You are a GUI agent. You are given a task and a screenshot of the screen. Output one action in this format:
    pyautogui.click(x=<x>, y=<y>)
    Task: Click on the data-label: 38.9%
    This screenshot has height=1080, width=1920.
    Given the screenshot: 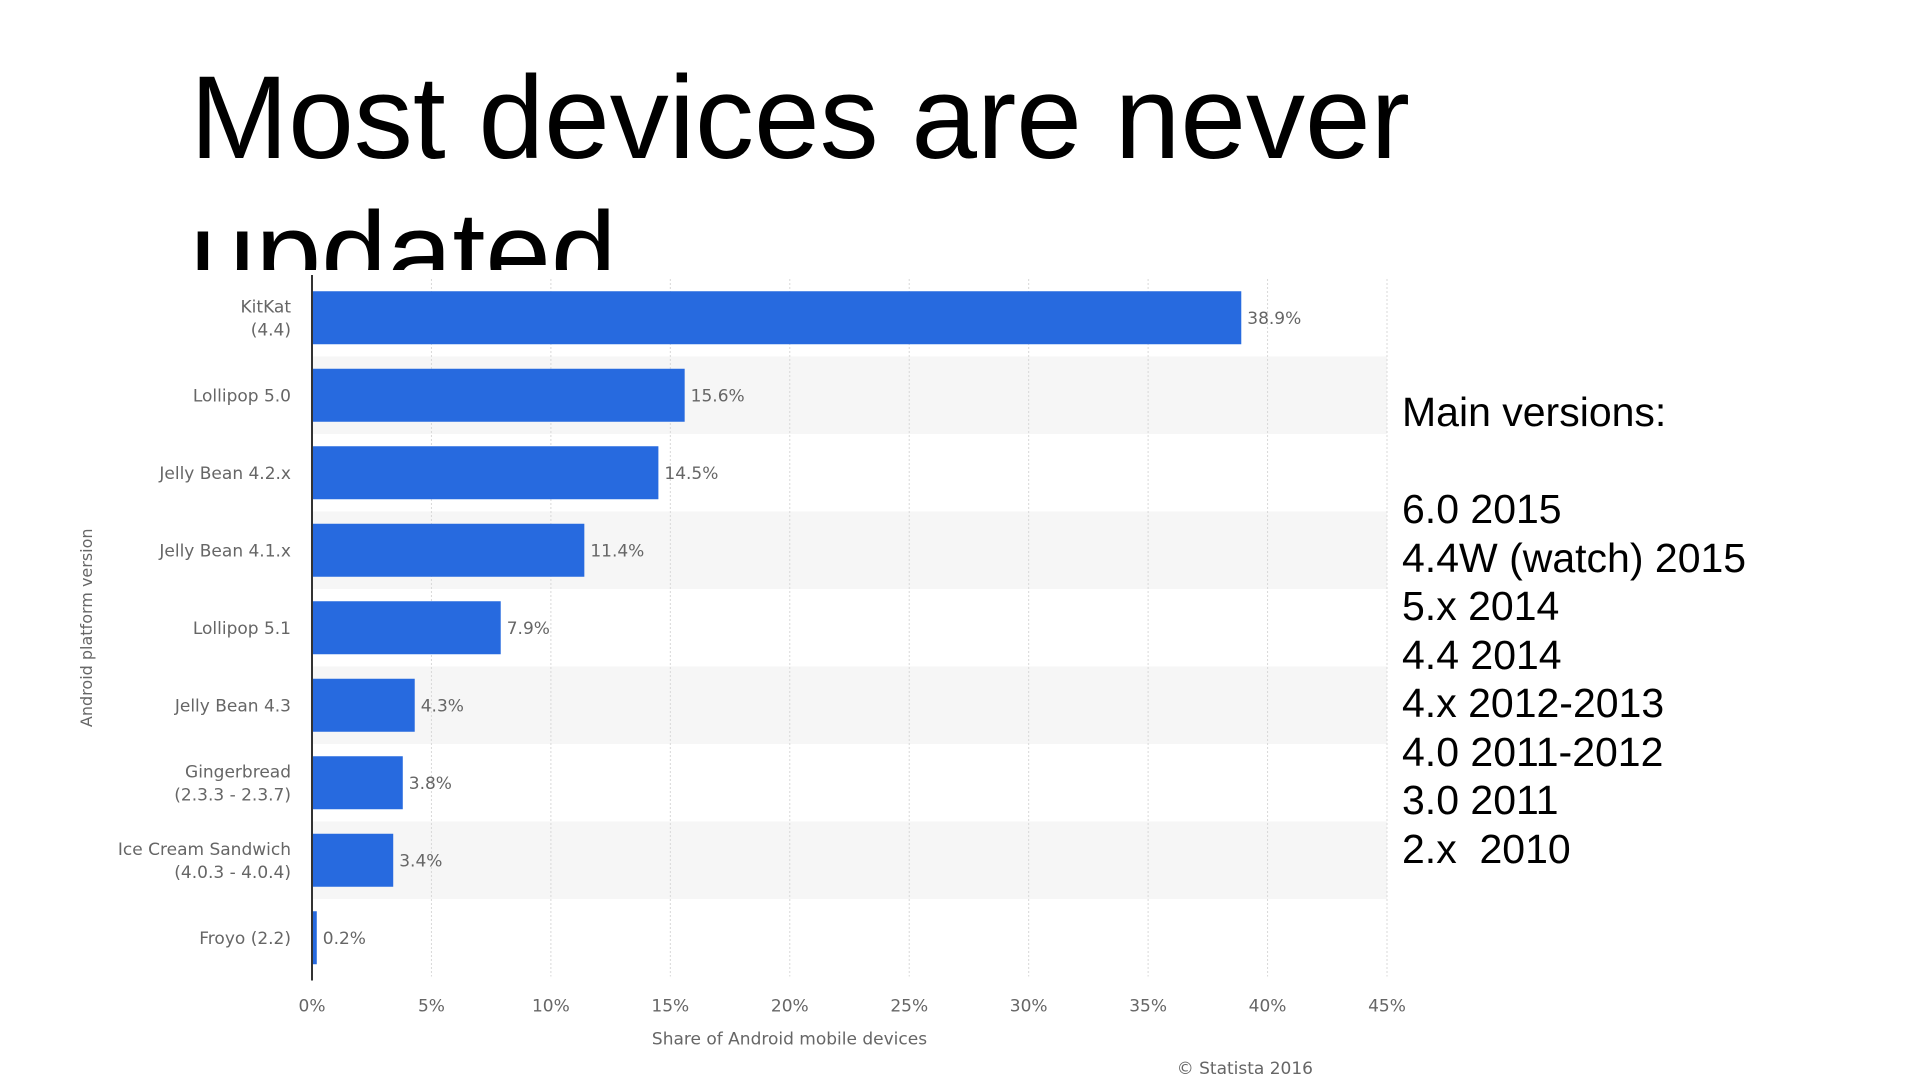 What is the action you would take?
    pyautogui.click(x=1274, y=319)
    